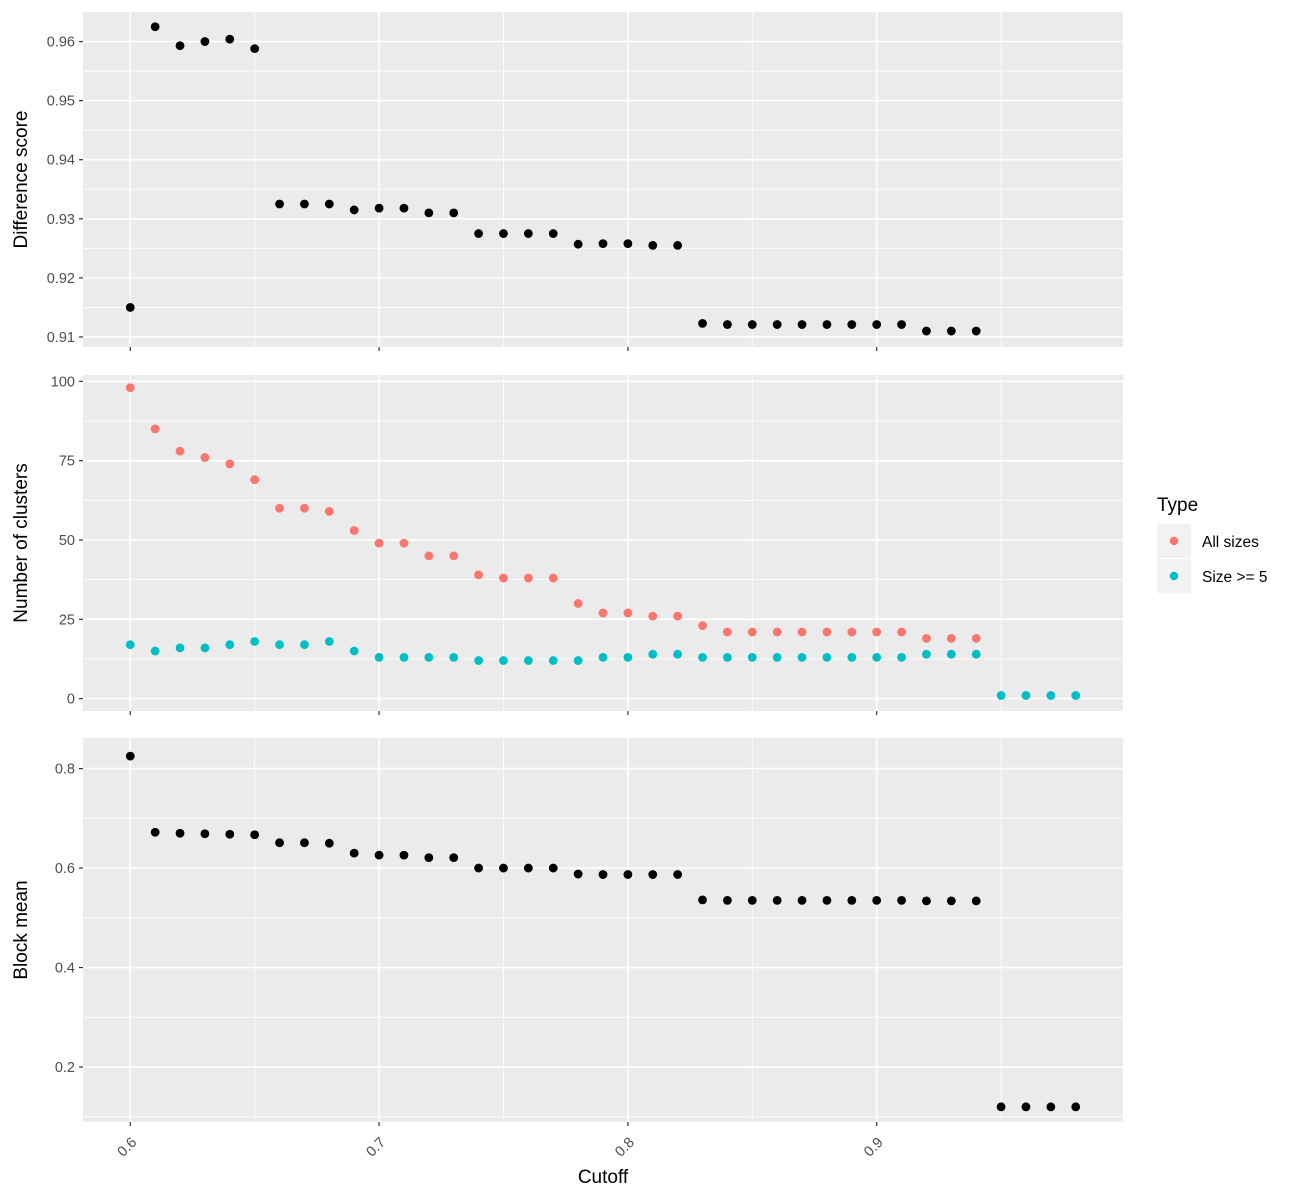 Image resolution: width=1300 pixels, height=1200 pixels. I want to click on legend-title: Type, so click(1177, 505).